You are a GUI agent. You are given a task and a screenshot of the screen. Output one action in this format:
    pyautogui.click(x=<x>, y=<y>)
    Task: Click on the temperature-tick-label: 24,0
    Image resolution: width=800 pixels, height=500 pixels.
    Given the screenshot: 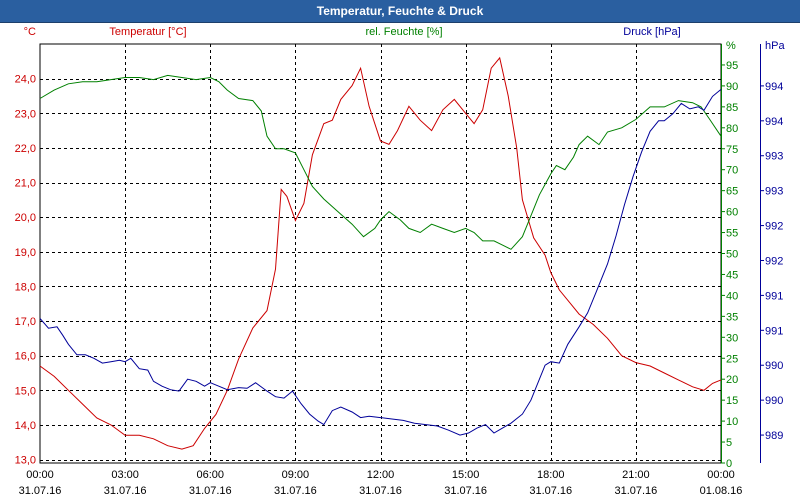 What is the action you would take?
    pyautogui.click(x=25, y=80)
    